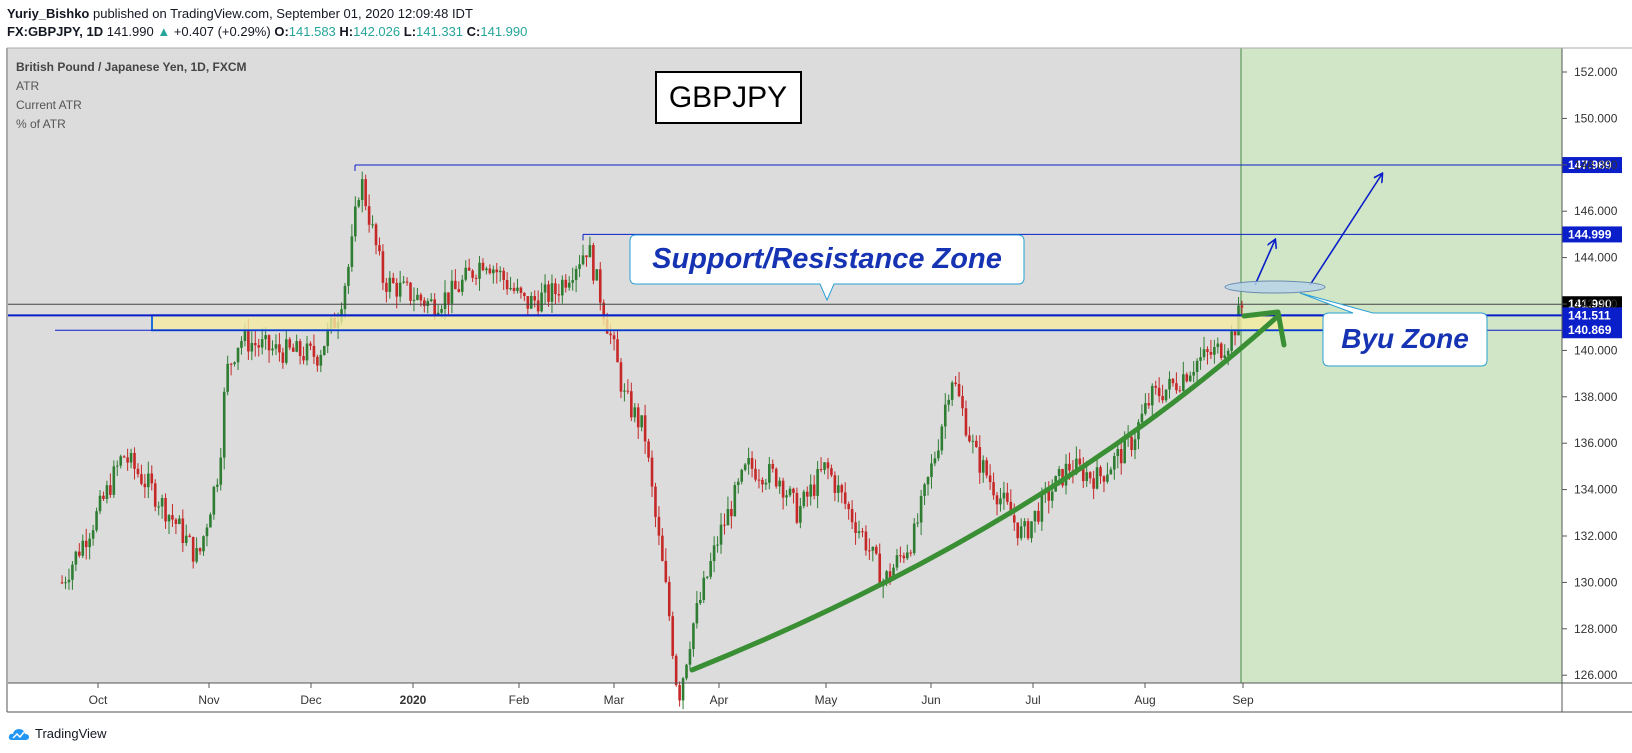 Image resolution: width=1632 pixels, height=753 pixels. I want to click on y-tick-label: 136.000, so click(1596, 443).